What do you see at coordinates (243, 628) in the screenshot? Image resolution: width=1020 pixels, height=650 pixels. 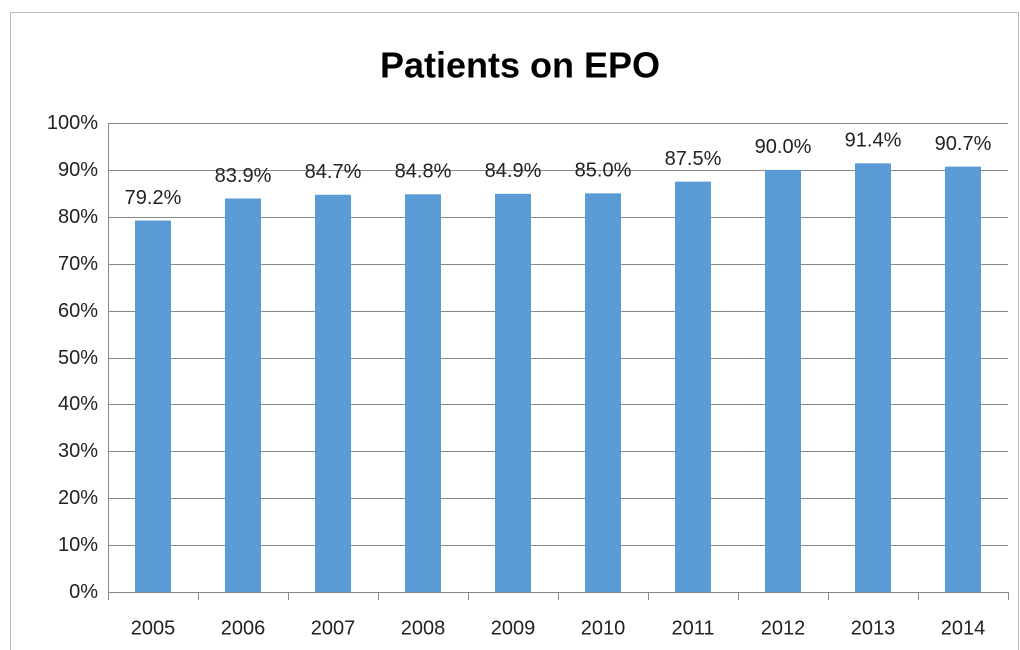 I see `x-tick-label: 2006` at bounding box center [243, 628].